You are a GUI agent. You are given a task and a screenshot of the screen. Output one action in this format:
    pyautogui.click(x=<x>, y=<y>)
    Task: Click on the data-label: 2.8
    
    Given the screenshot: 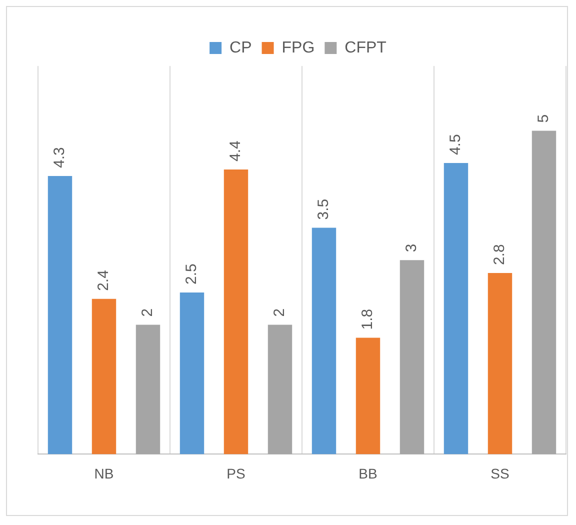 What is the action you would take?
    pyautogui.click(x=499, y=255)
    